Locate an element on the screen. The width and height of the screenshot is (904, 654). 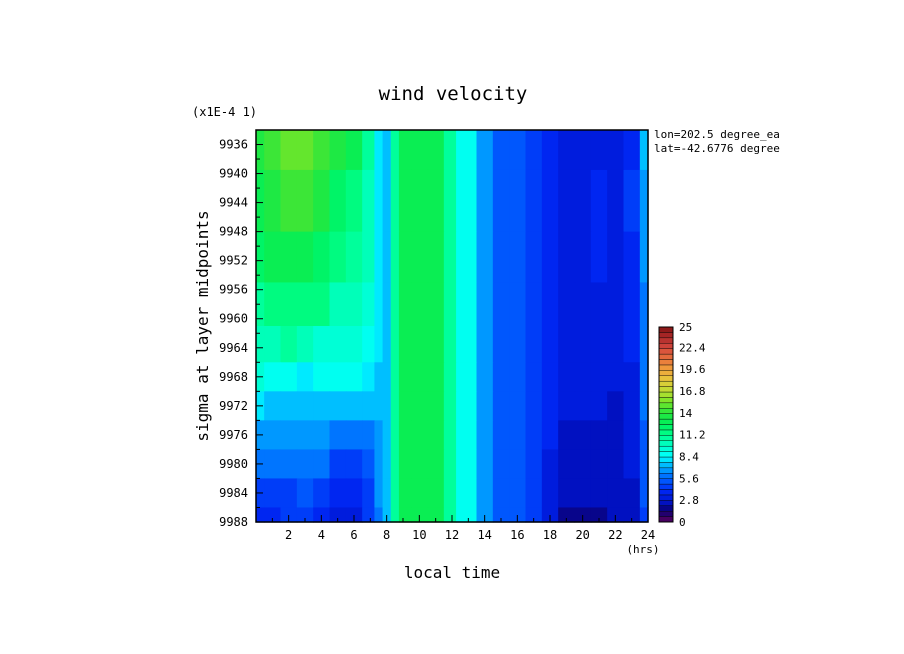
colorbar-label: 25 is located at coordinates (685, 327).